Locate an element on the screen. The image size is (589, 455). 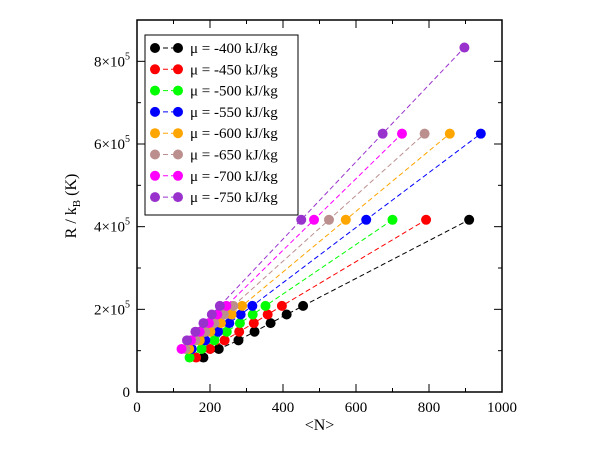
legend-label: μ = -650 kJ/kg is located at coordinates (234, 156).